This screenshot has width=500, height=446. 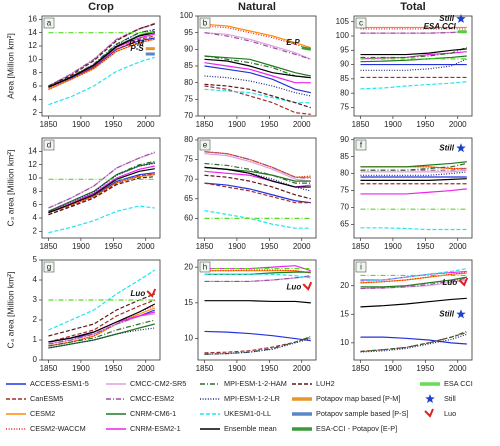 What do you see at coordinates (205, 267) in the screenshot?
I see `panel-letter: h` at bounding box center [205, 267].